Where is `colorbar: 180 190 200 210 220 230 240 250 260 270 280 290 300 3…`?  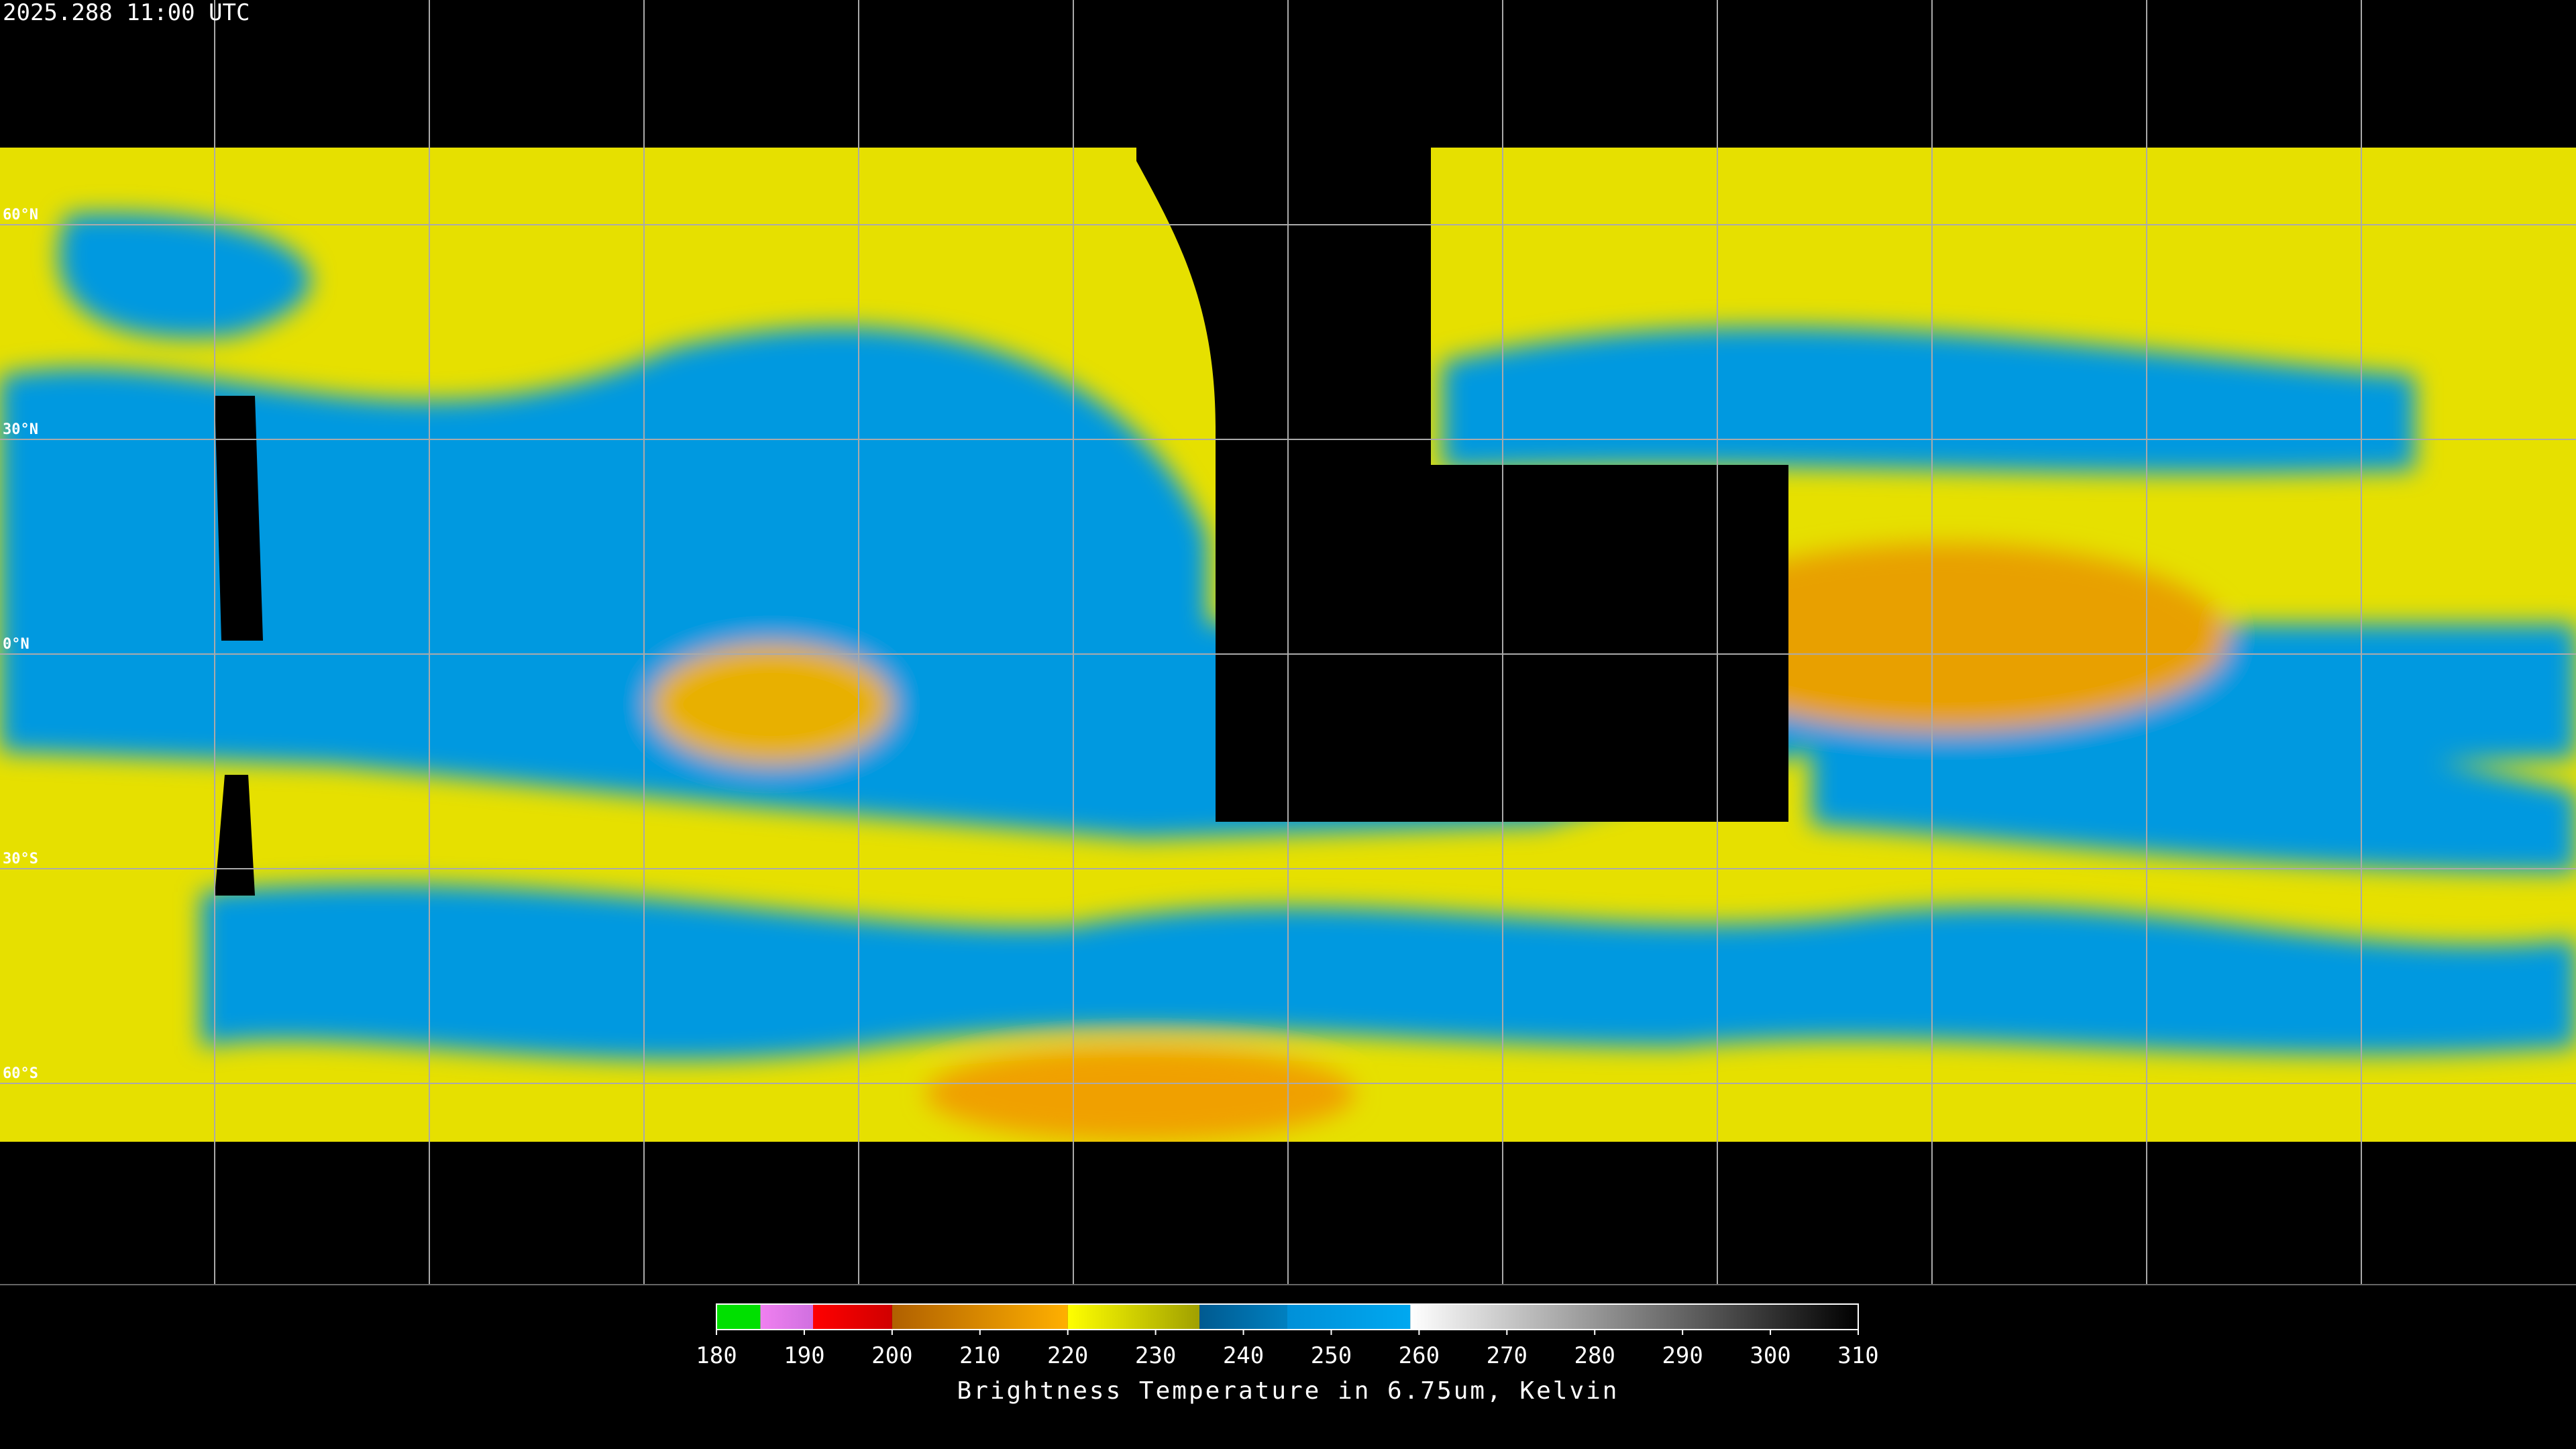 colorbar: 180 190 200 210 220 230 240 250 260 270 280 290 300 3… is located at coordinates (1287, 1336).